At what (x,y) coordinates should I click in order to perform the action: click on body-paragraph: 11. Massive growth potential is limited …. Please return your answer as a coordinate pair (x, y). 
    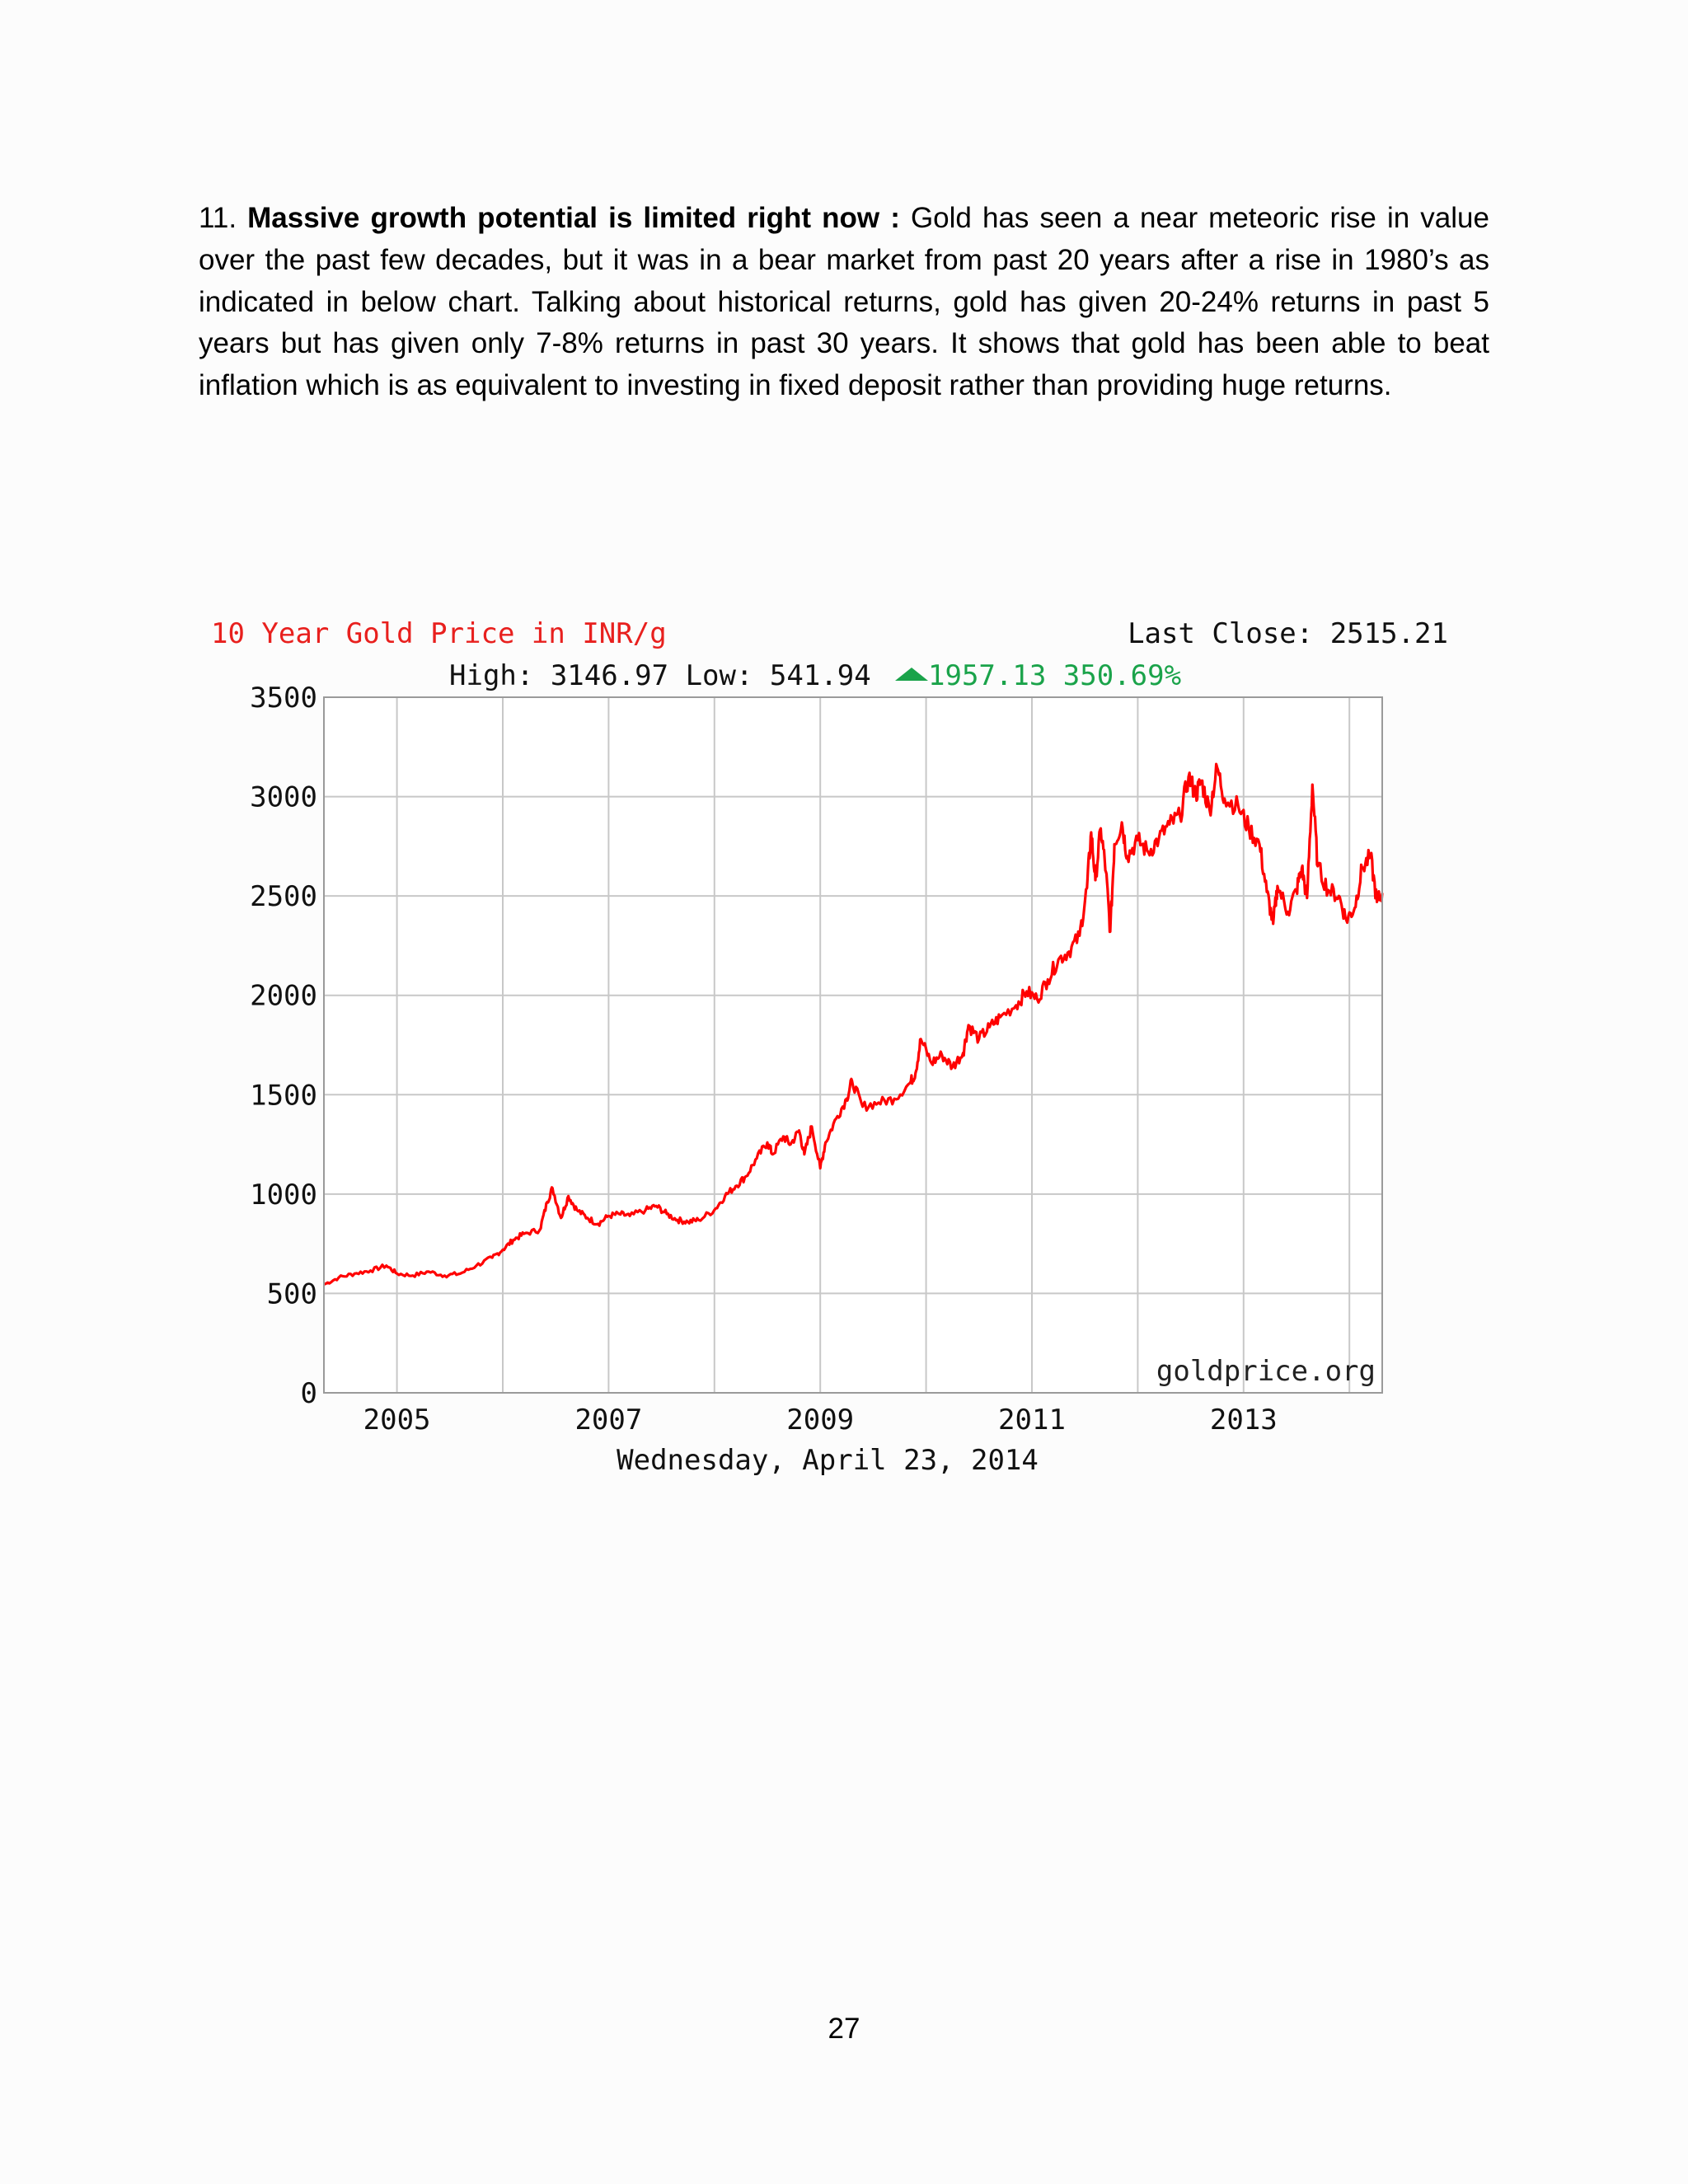
    Looking at the image, I should click on (844, 302).